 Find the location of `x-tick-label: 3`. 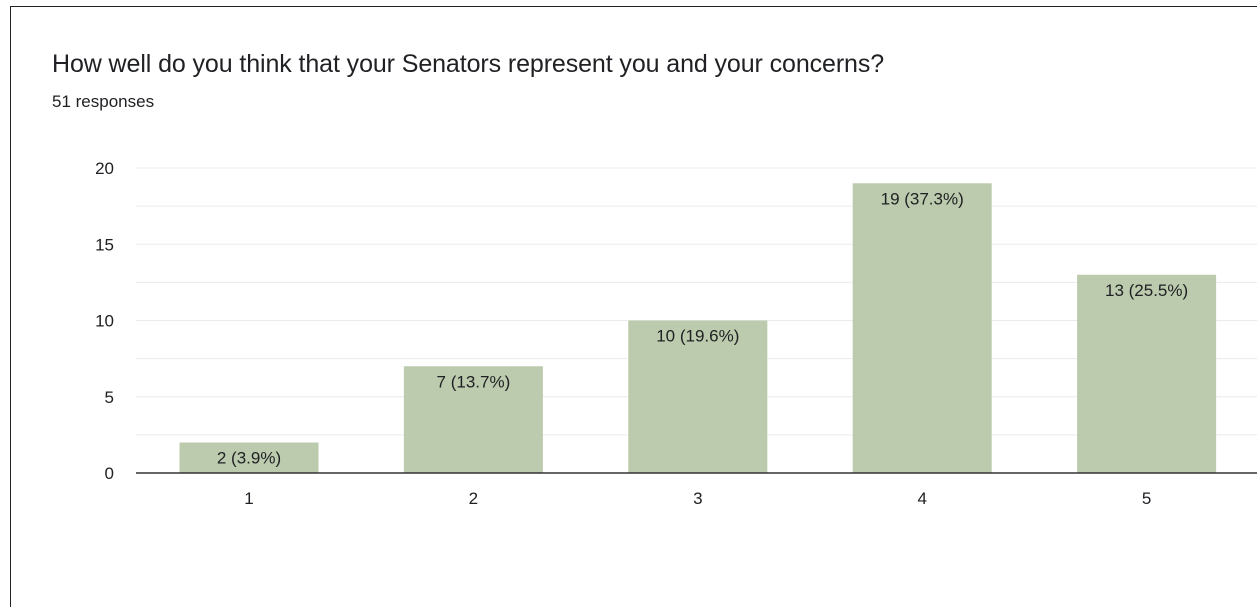

x-tick-label: 3 is located at coordinates (697, 498).